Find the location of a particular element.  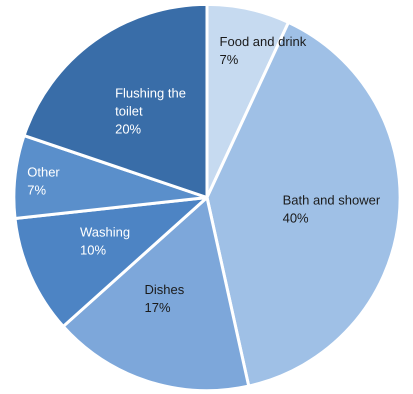

slice-label: Bath and shower is located at coordinates (331, 200).